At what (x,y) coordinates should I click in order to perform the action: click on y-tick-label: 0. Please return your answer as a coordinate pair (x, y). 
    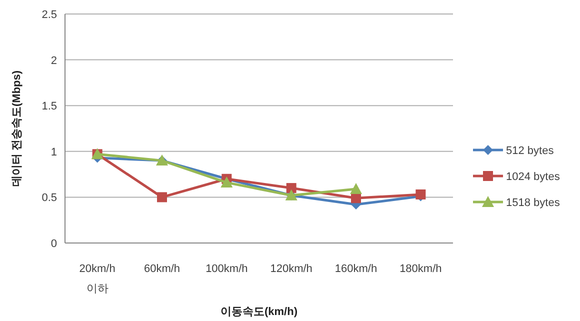
    Looking at the image, I should click on (53, 244).